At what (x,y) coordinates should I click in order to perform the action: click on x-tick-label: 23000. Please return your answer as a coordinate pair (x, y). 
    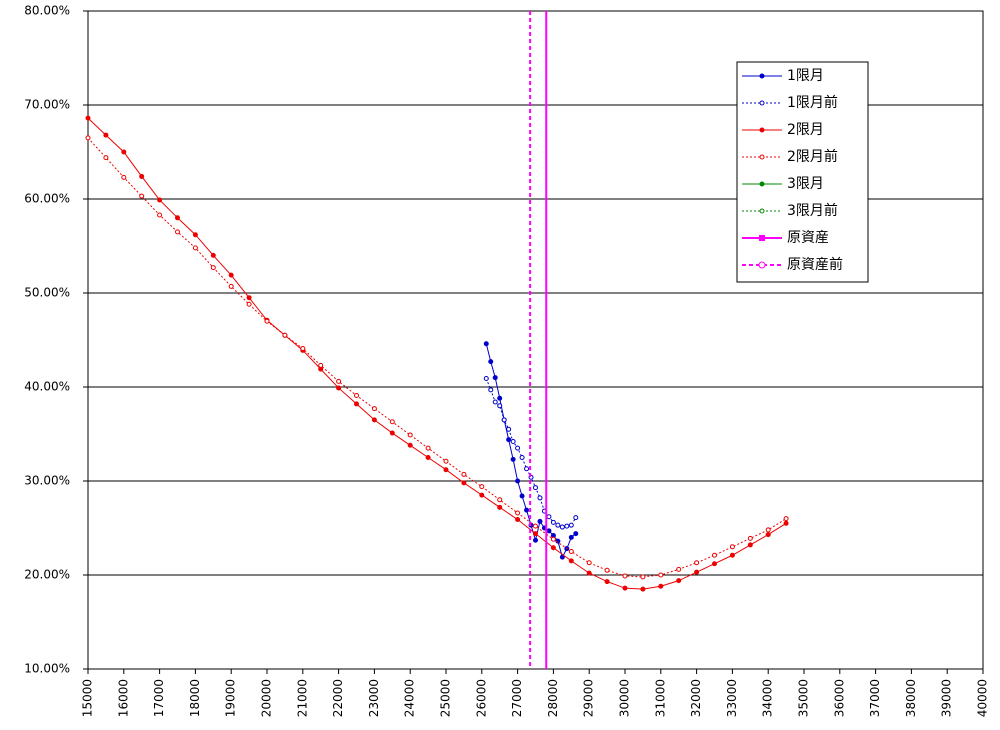
    Looking at the image, I should click on (374, 698).